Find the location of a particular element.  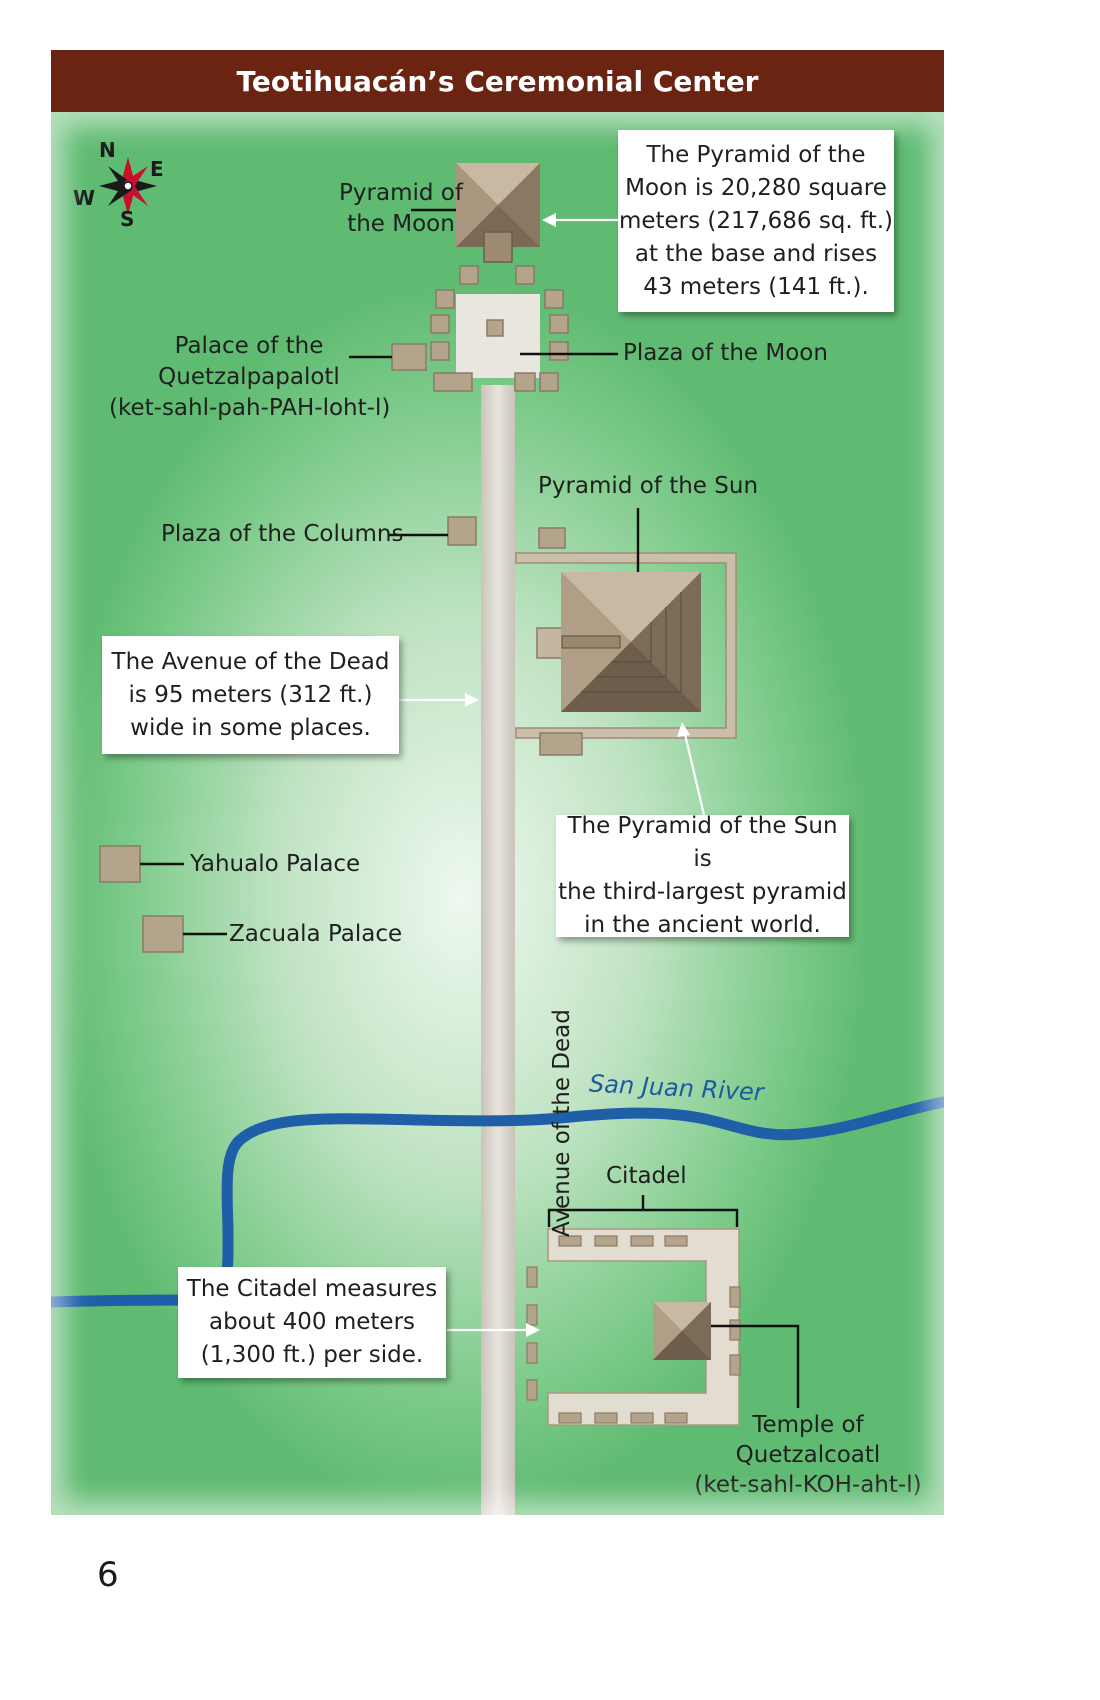

compass-east: E is located at coordinates (157, 169).